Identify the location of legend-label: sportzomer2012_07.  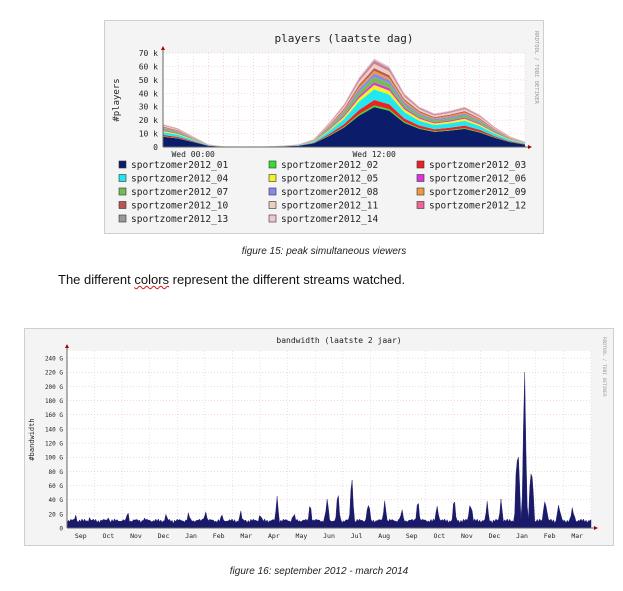
(179, 192).